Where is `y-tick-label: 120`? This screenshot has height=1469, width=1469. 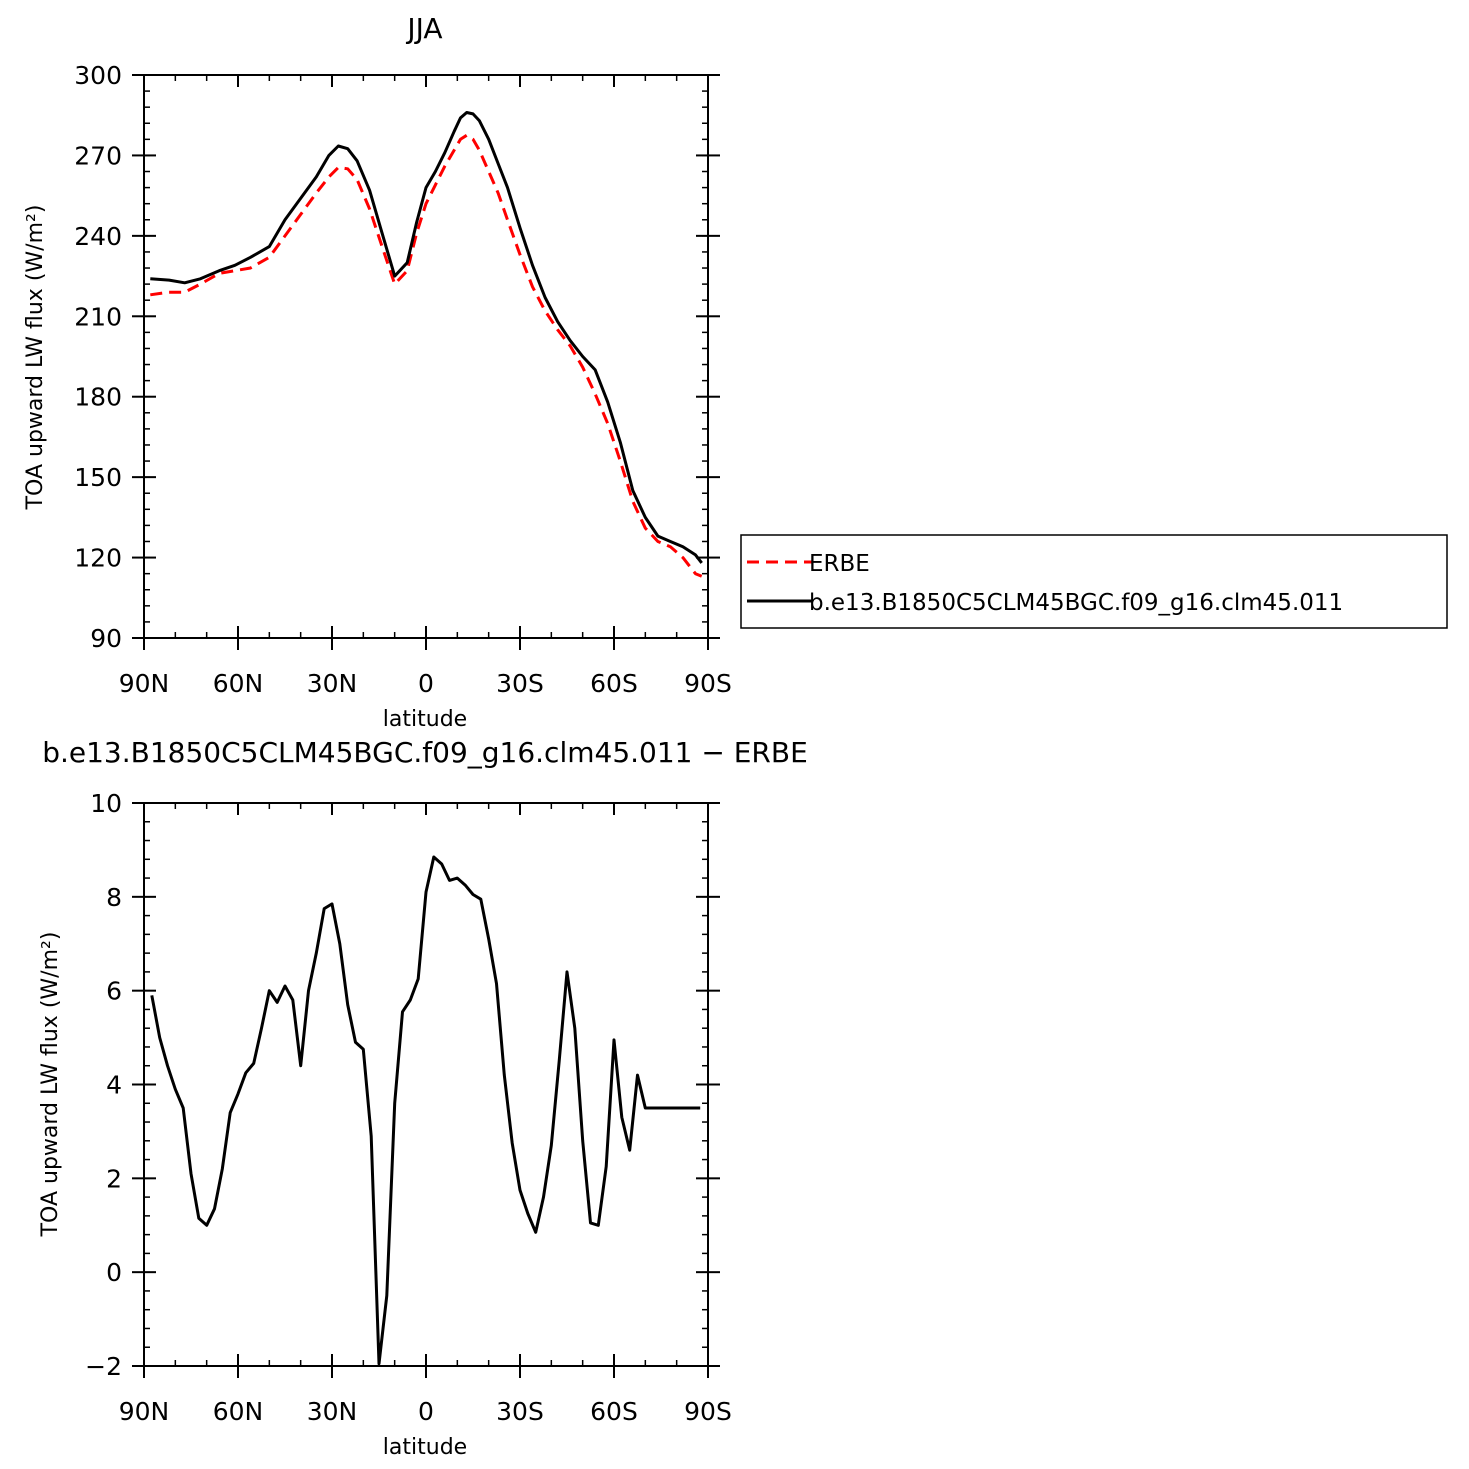 y-tick-label: 120 is located at coordinates (98, 558).